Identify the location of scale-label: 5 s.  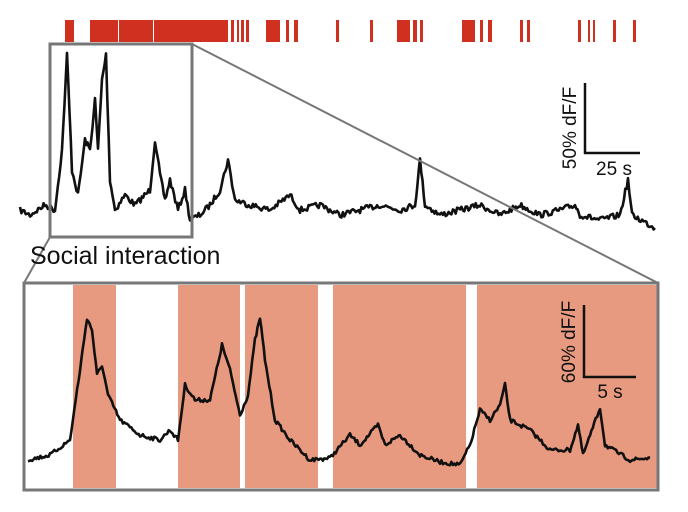
(609, 392).